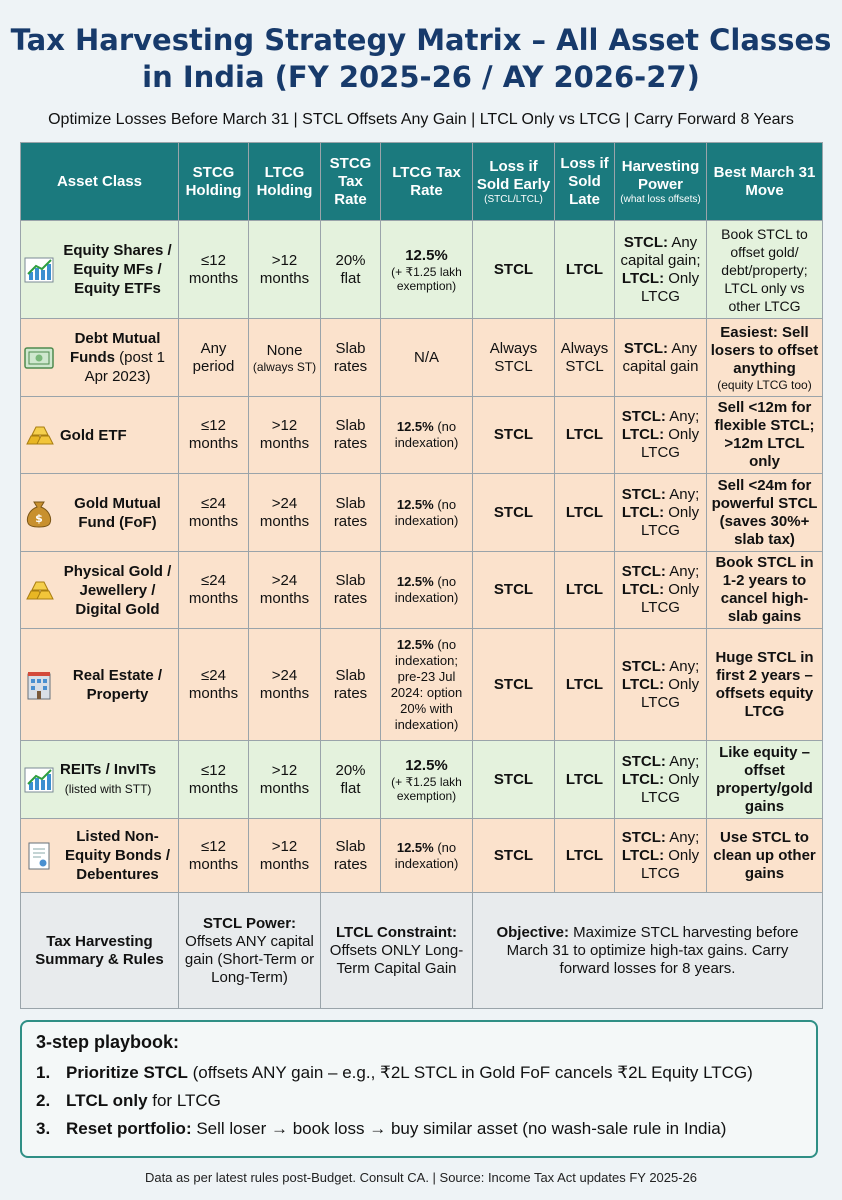 The width and height of the screenshot is (842, 1200). I want to click on asset-cell: $ Gold Mutual Fund (FoF), so click(99, 512).